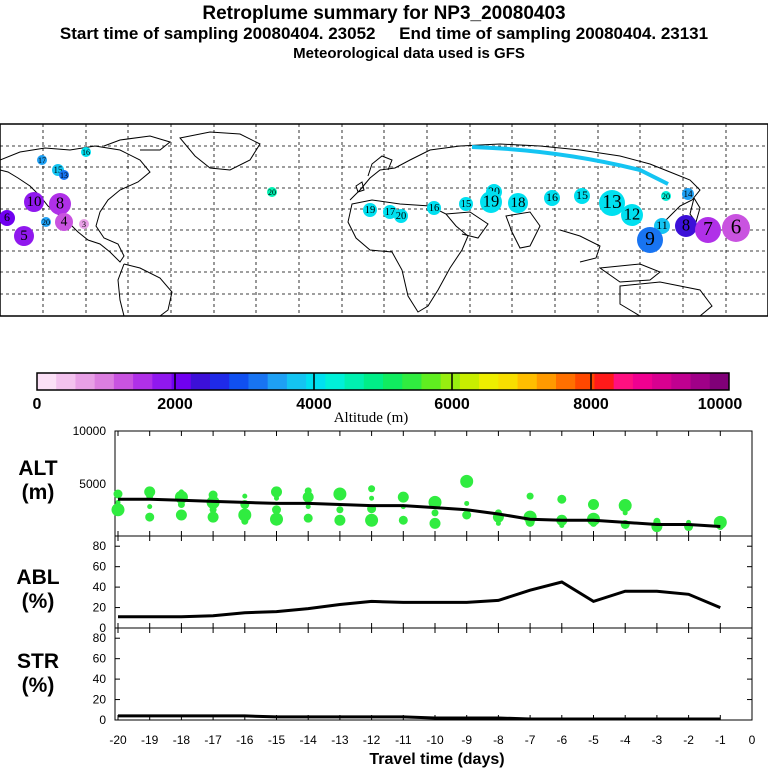  I want to click on map-marker-label: 12, so click(632, 213).